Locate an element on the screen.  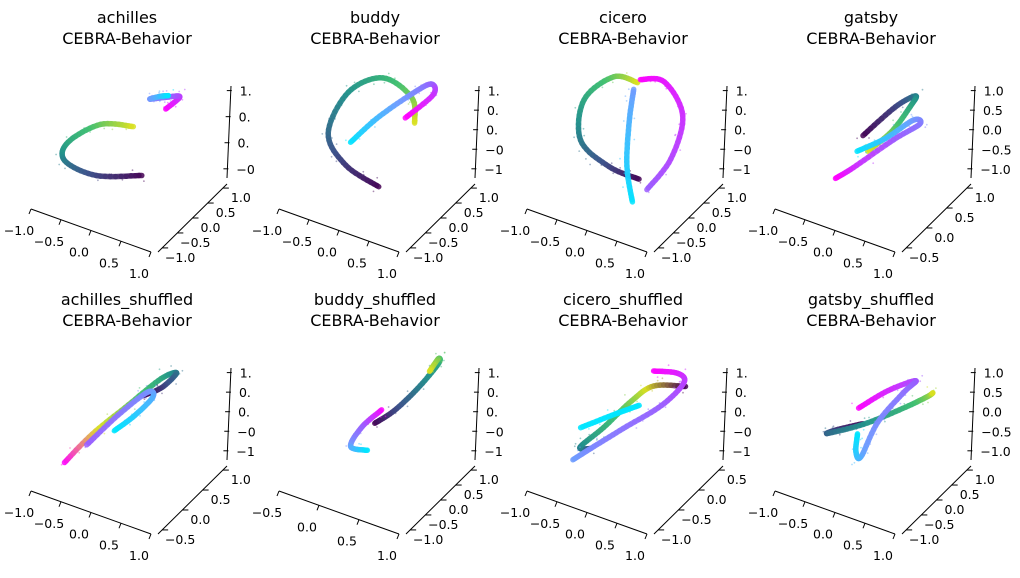
embedding-curve is located at coordinates (100, 151).